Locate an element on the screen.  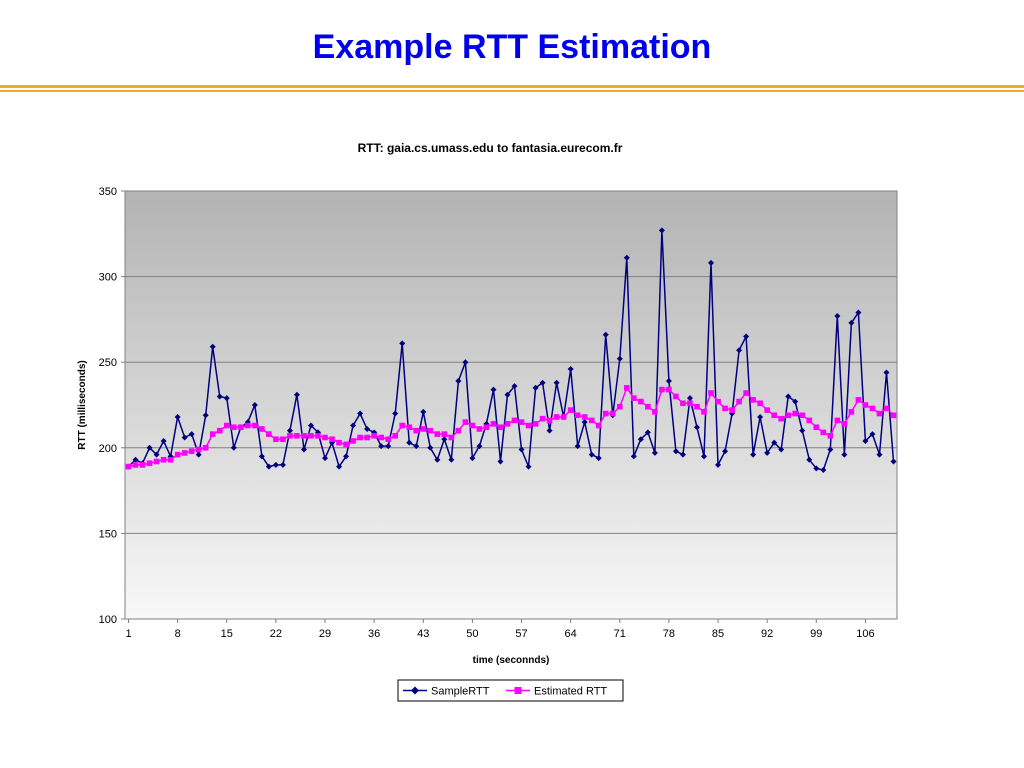
title-rule-bottom is located at coordinates (512, 91).